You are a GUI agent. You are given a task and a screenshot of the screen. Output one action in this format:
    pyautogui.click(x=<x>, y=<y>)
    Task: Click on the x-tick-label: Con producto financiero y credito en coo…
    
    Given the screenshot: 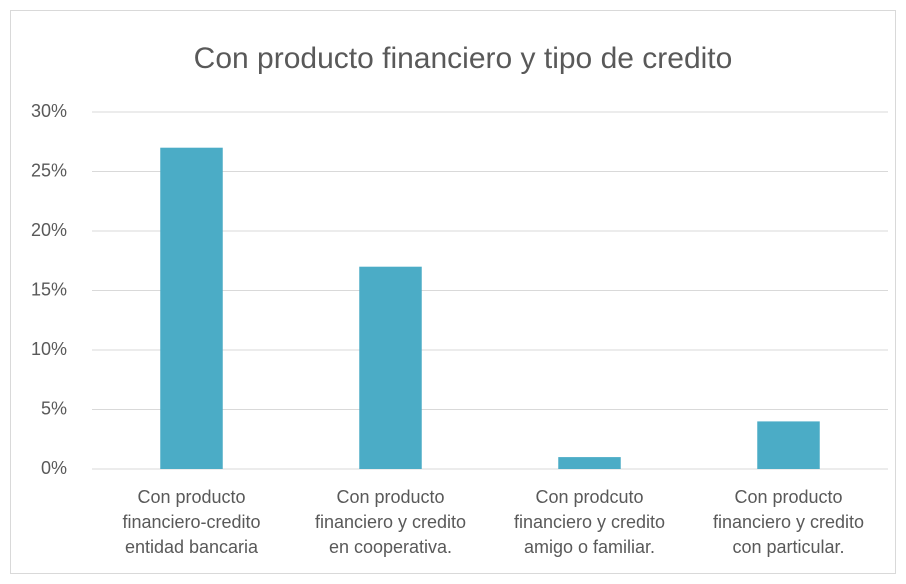 What is the action you would take?
    pyautogui.click(x=390, y=522)
    